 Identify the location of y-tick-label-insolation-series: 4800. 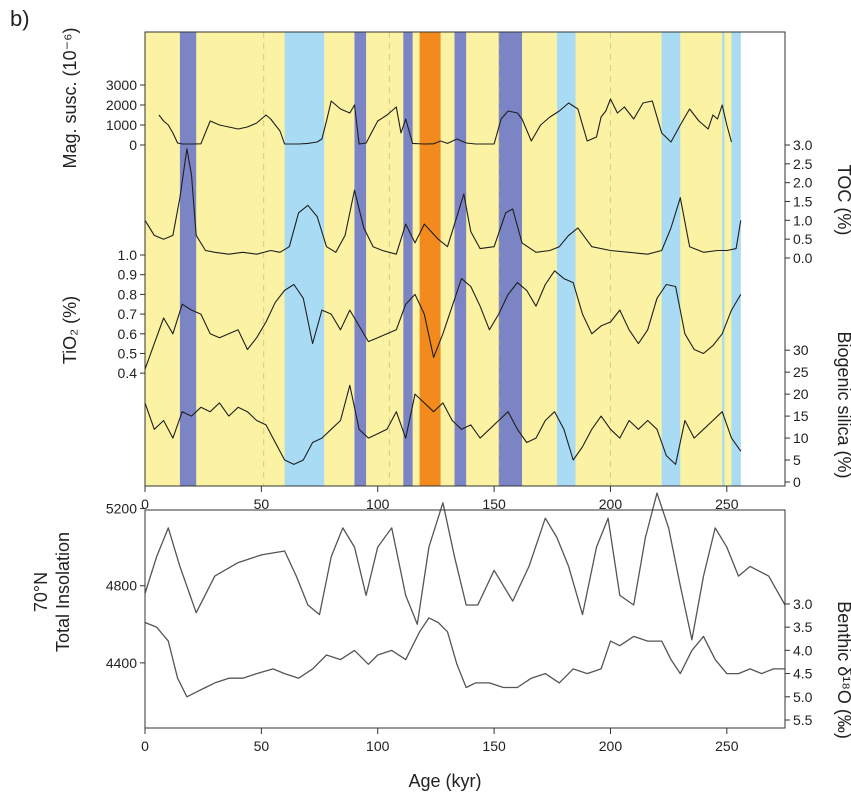
(121, 586).